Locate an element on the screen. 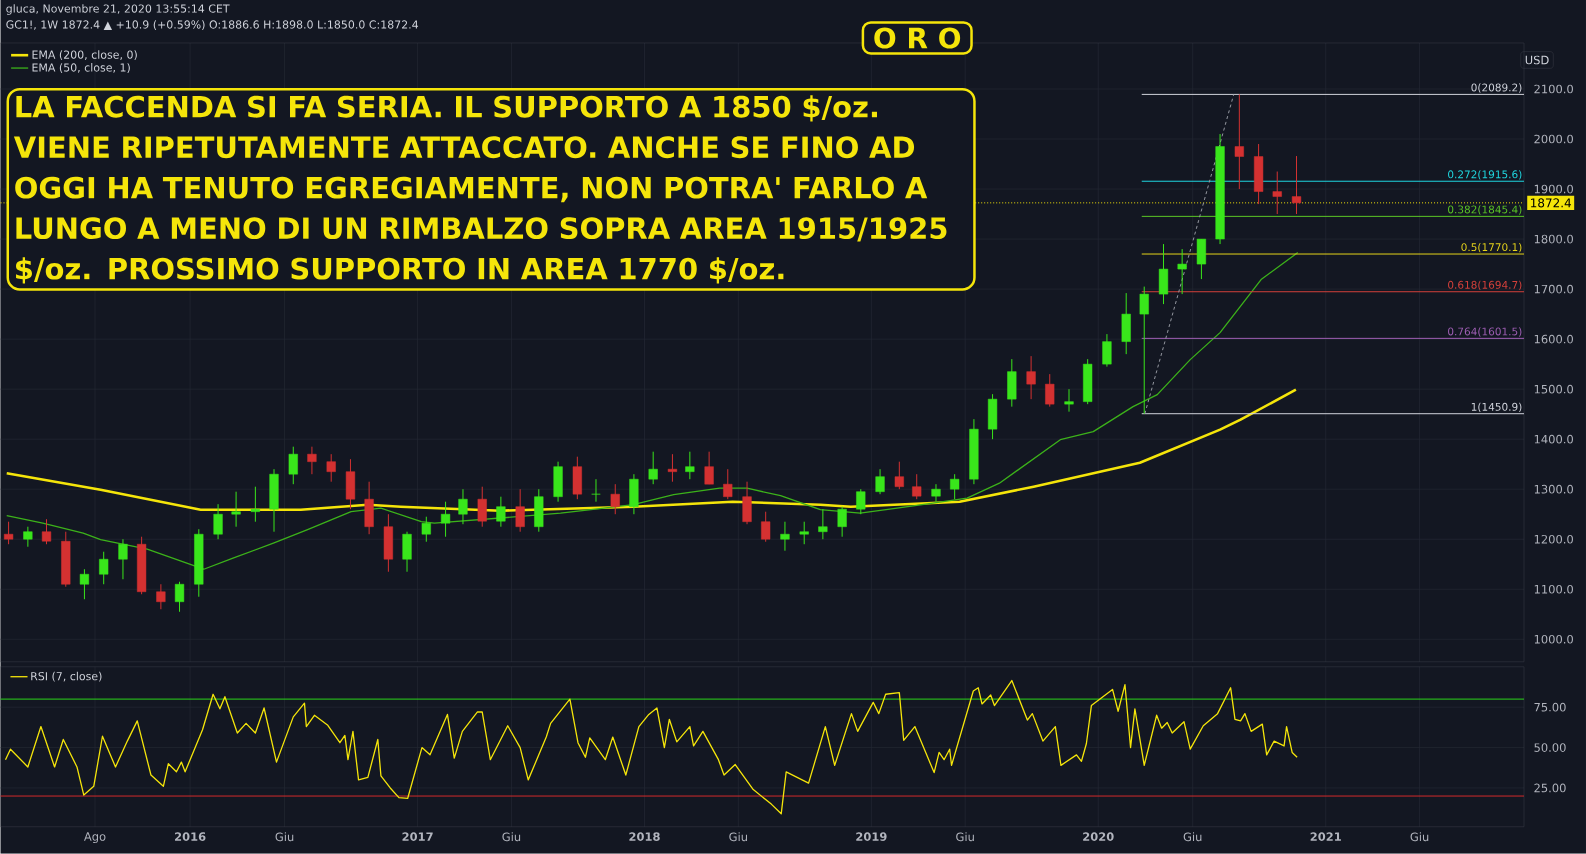 This screenshot has height=854, width=1586. series-label: 0.764(1601.5) is located at coordinates (1485, 332).